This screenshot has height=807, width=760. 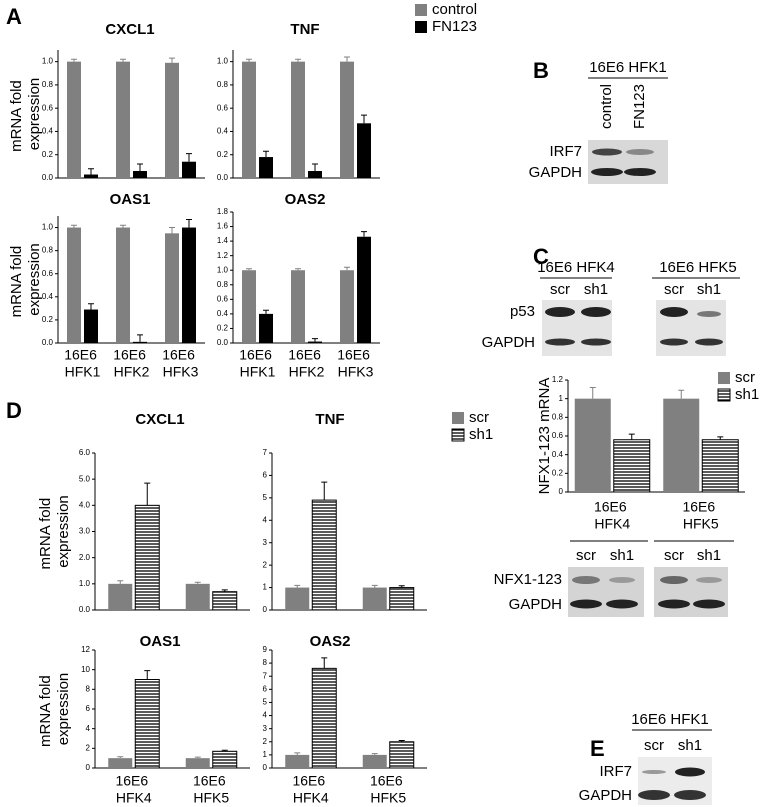 I want to click on y-tick-label: 3, so click(x=265, y=728).